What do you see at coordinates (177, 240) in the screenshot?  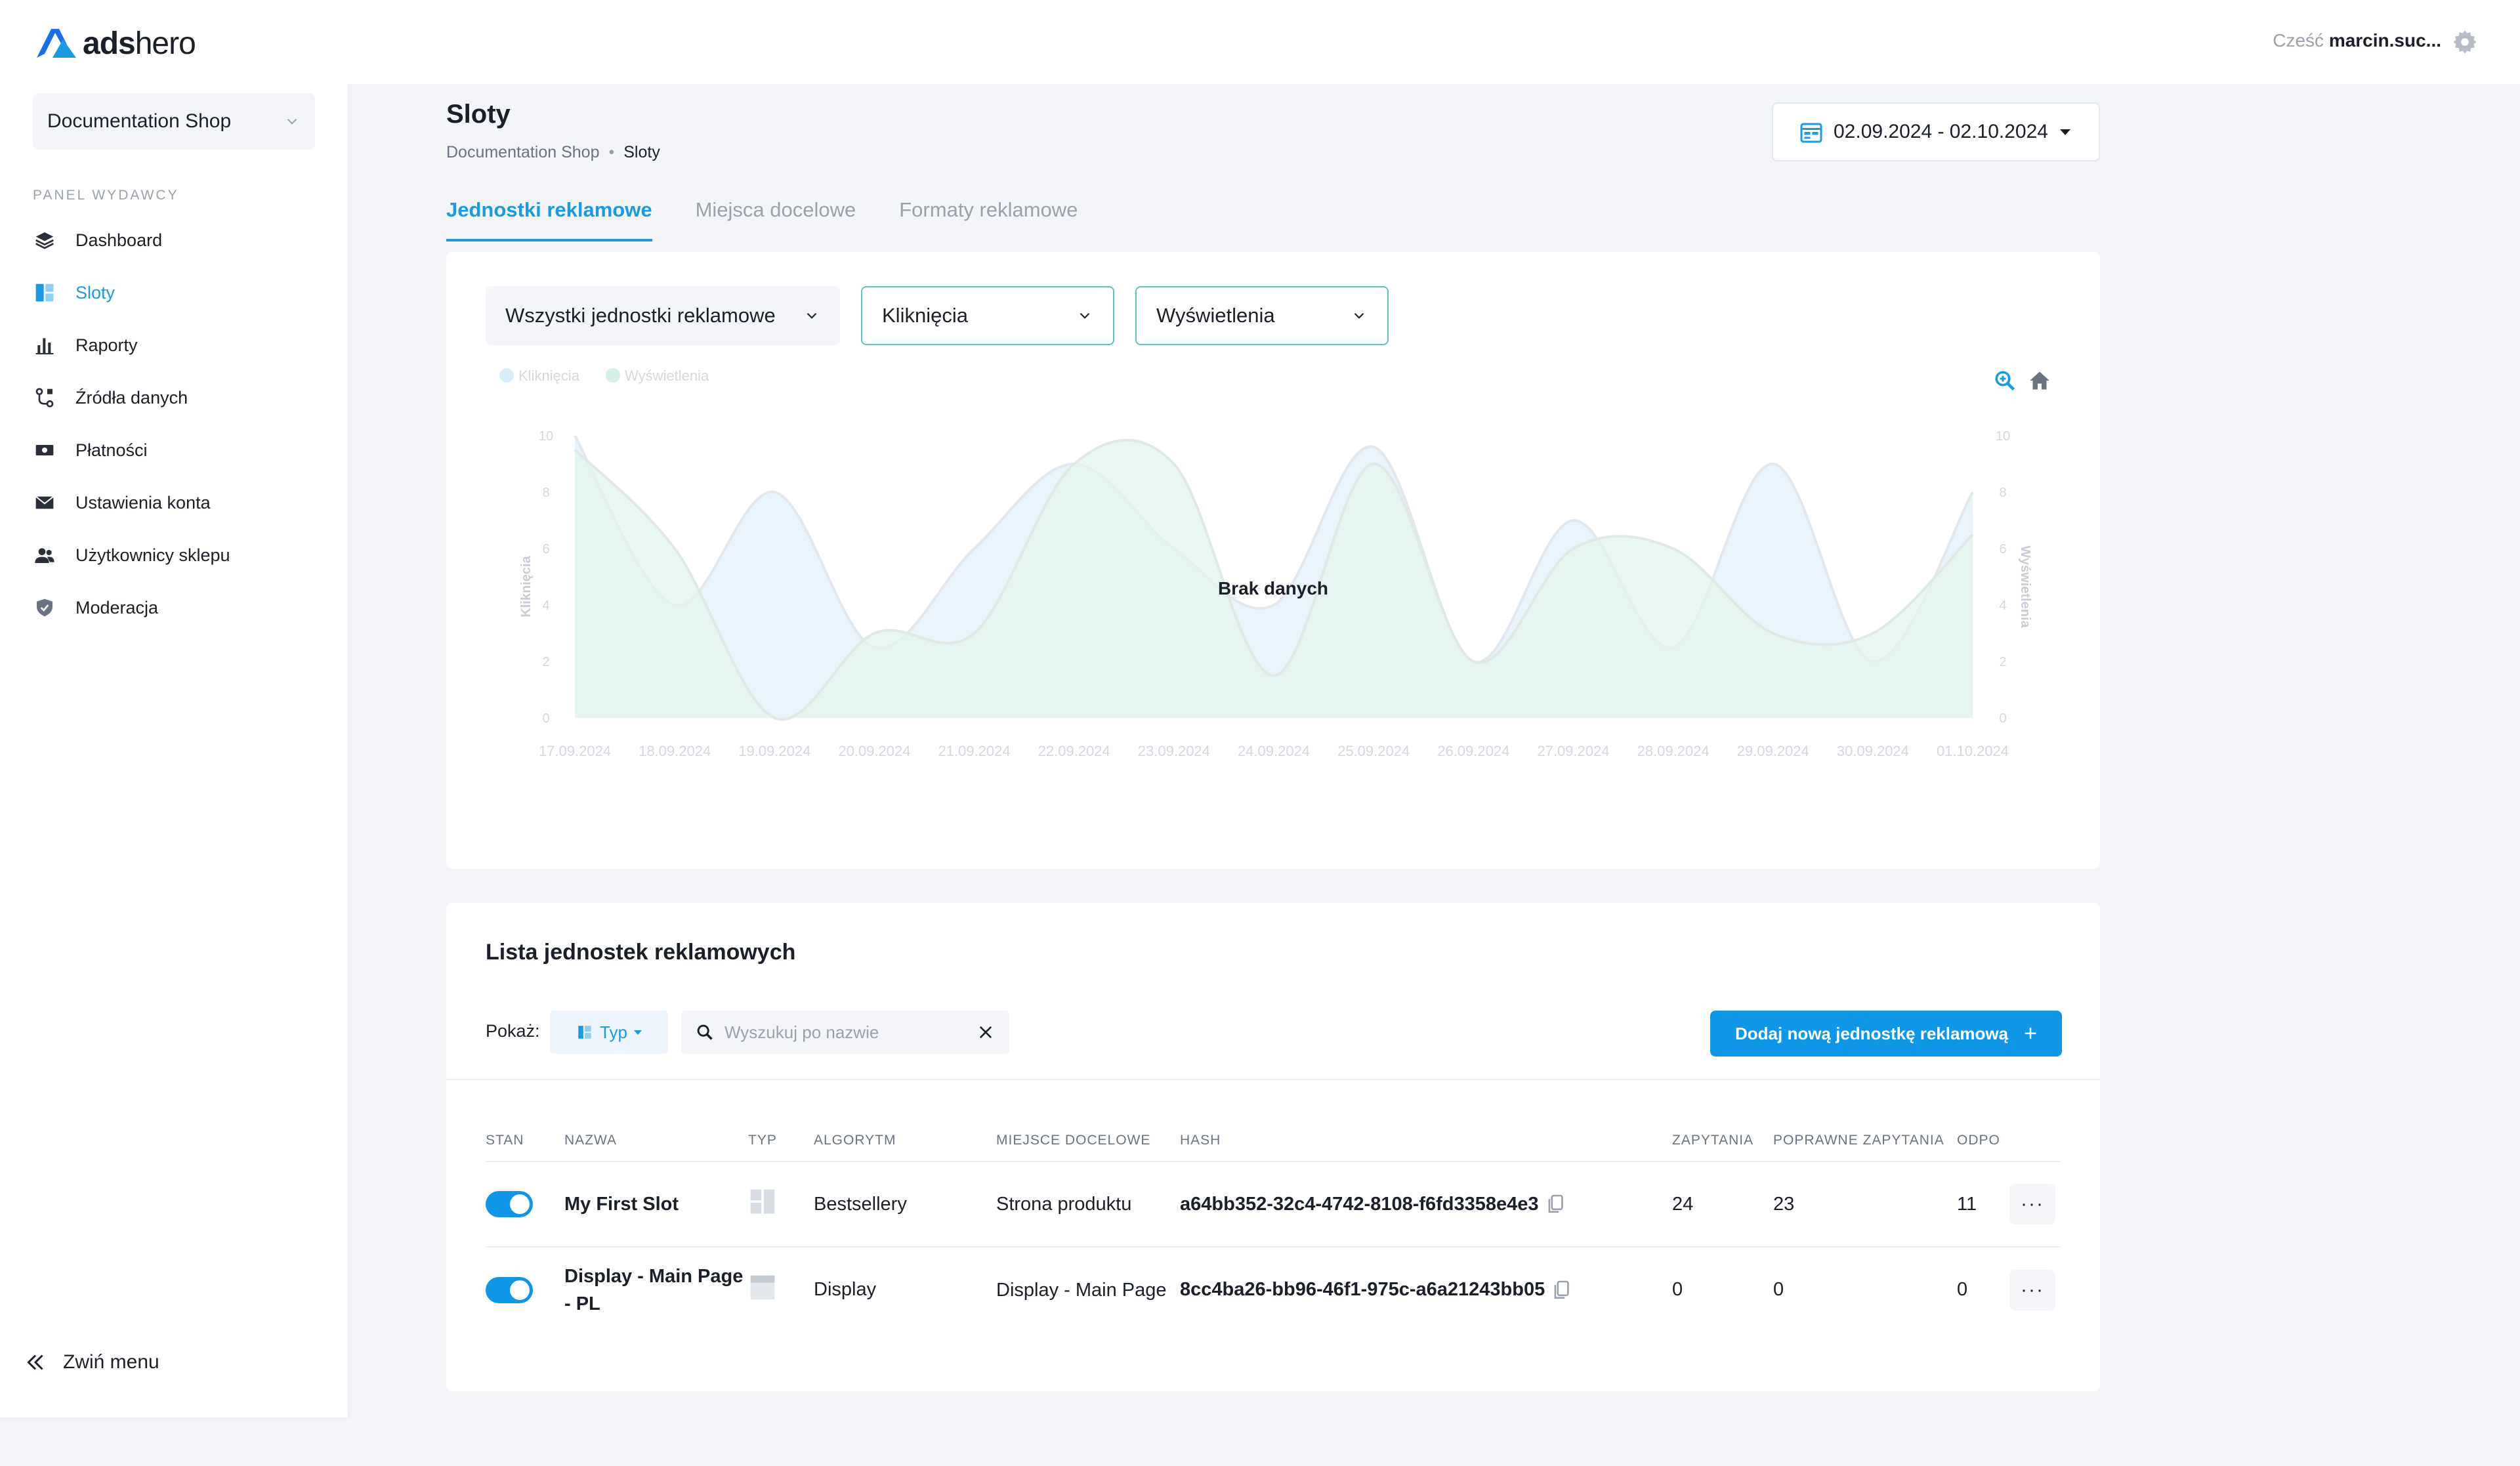 I see `sidebar-item-dashboard: Dashboard` at bounding box center [177, 240].